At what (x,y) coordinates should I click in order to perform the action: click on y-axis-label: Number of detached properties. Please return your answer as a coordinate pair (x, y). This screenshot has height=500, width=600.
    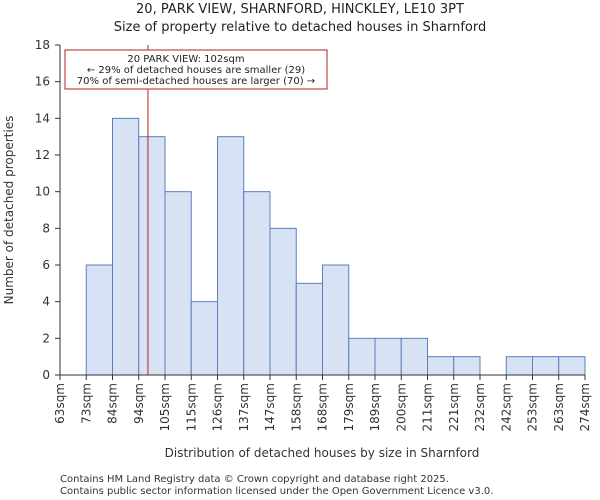
    Looking at the image, I should click on (9, 210).